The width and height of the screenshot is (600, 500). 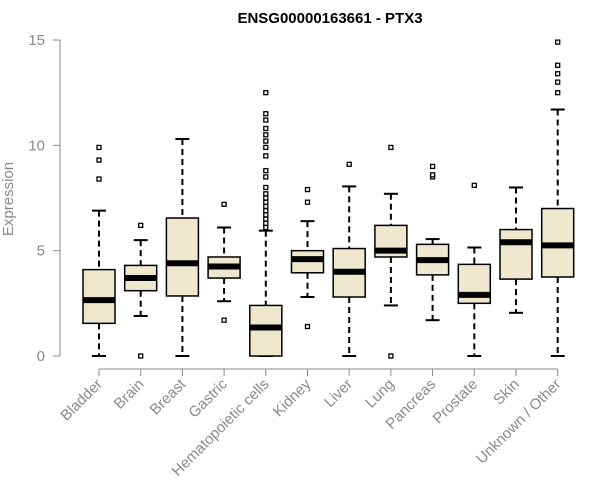 I want to click on box-hematopoietic-cells, so click(x=266, y=223).